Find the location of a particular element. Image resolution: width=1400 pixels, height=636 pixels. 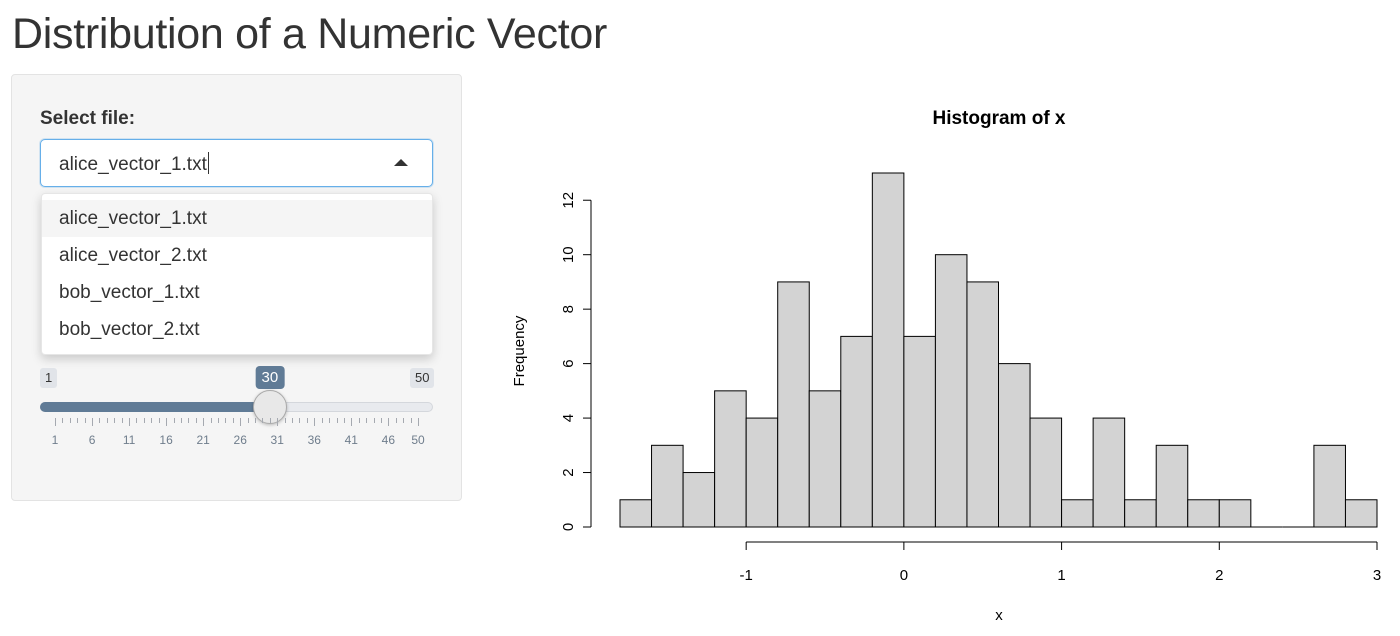

x-axis-label: x is located at coordinates (999, 615).